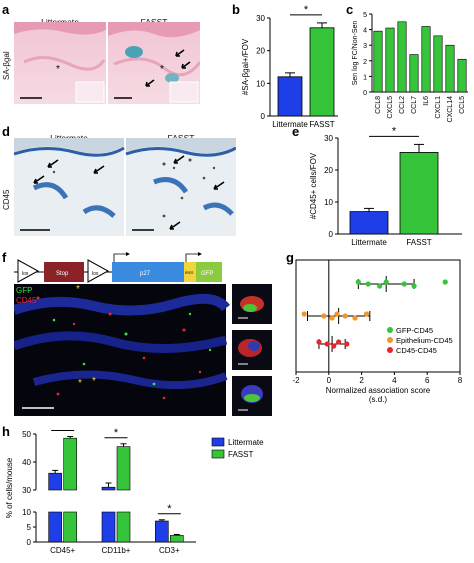 The image size is (474, 563). Describe the element at coordinates (6, 199) in the screenshot. I see `panel-d-ylabel: CD45` at that location.